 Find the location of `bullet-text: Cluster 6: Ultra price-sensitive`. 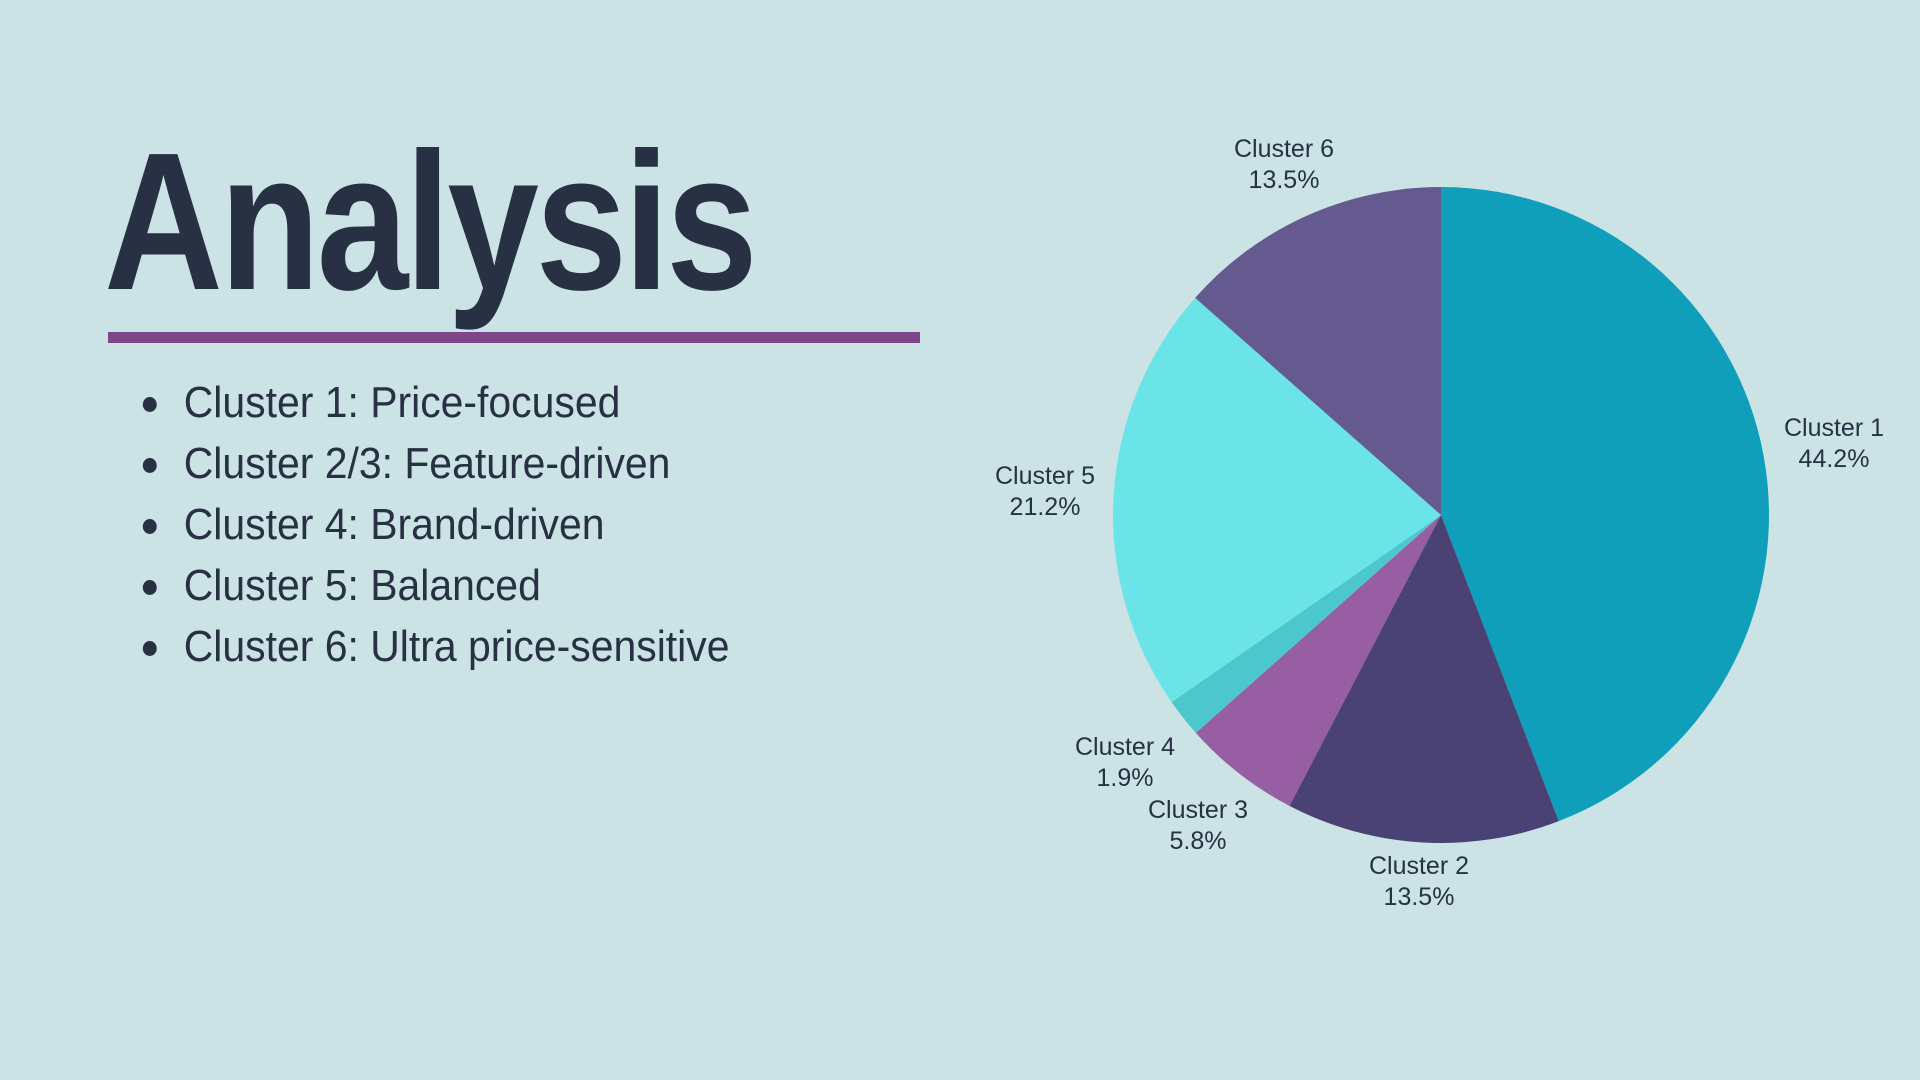

bullet-text: Cluster 6: Ultra price-sensitive is located at coordinates (456, 646).